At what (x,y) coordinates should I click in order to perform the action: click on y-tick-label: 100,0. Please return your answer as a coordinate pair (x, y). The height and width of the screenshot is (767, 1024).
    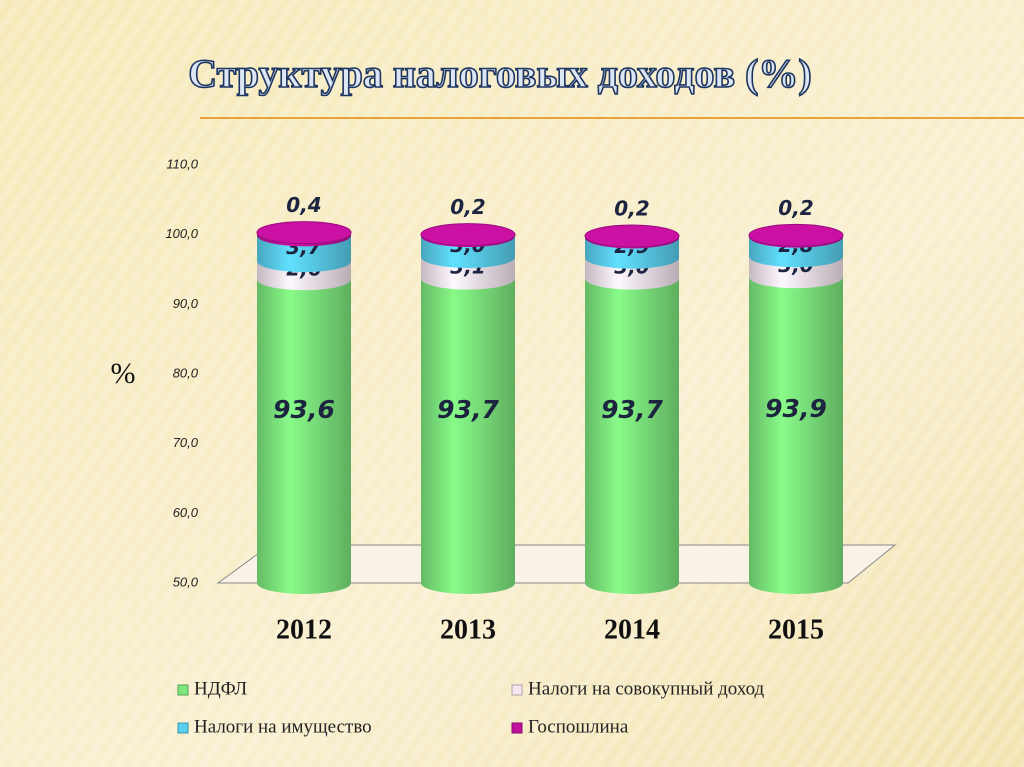
    Looking at the image, I should click on (181, 233).